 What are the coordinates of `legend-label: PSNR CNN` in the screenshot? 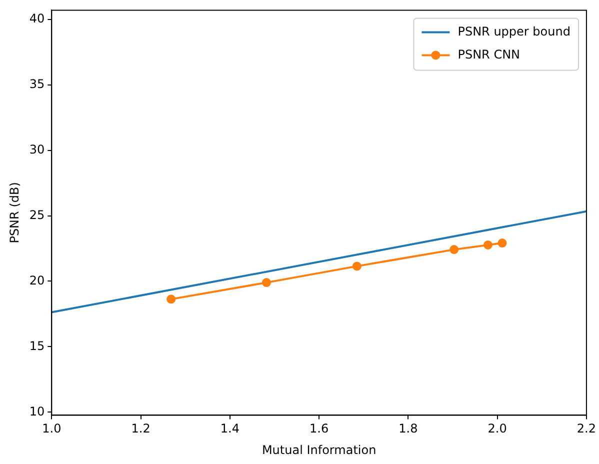 It's located at (489, 54).